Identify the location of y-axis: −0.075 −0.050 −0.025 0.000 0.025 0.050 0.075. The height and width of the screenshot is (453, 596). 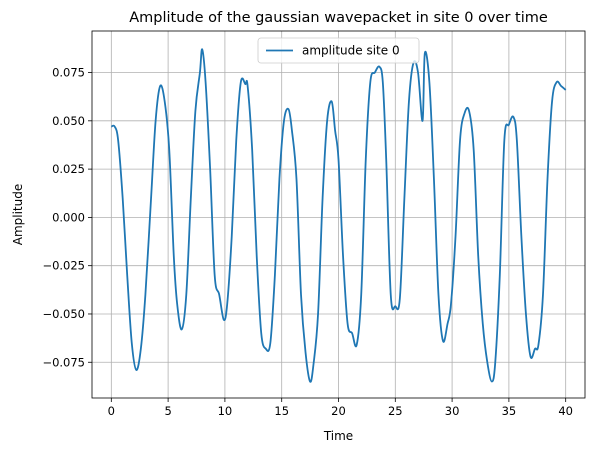
(67, 217).